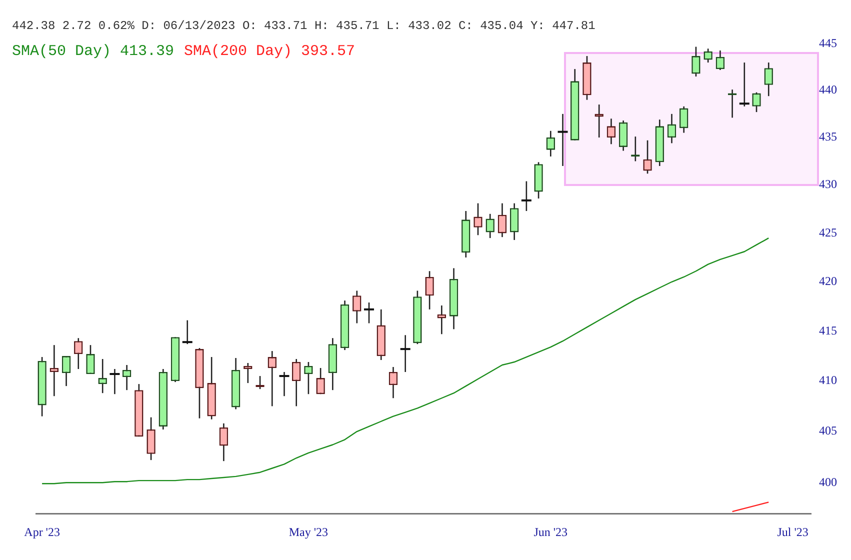 This screenshot has height=560, width=851. Describe the element at coordinates (828, 43) in the screenshot. I see `y-tick-label: 445` at that location.